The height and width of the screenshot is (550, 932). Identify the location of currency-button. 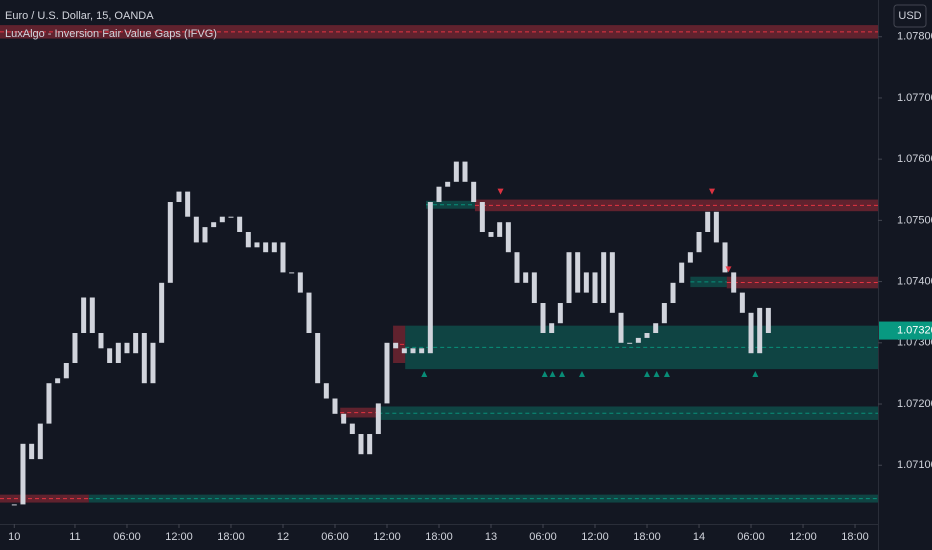
(910, 16).